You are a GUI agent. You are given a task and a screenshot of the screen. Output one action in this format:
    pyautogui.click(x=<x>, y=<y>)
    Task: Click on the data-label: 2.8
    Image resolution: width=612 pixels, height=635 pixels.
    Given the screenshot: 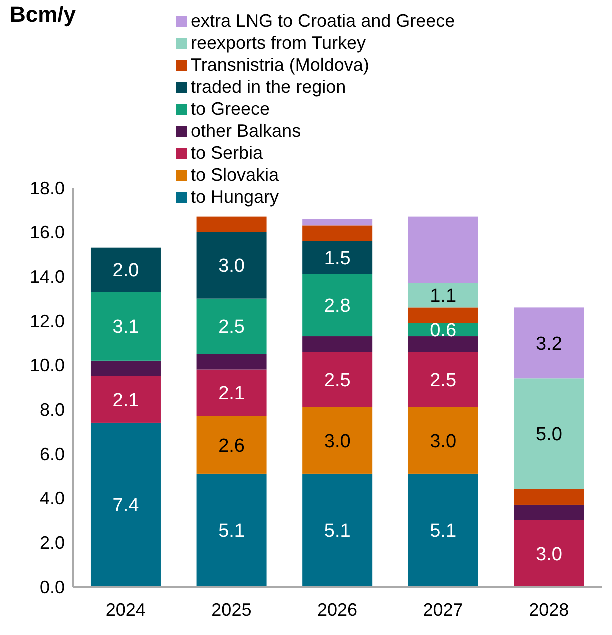 What is the action you would take?
    pyautogui.click(x=337, y=307)
    